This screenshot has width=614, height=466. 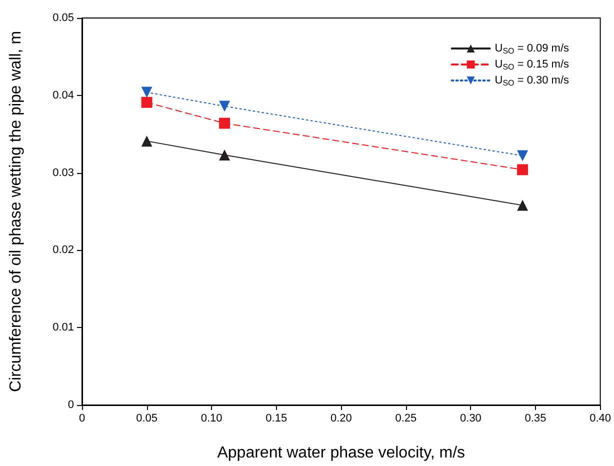 What do you see at coordinates (601, 418) in the screenshot?
I see `x-tick-label: 0.40` at bounding box center [601, 418].